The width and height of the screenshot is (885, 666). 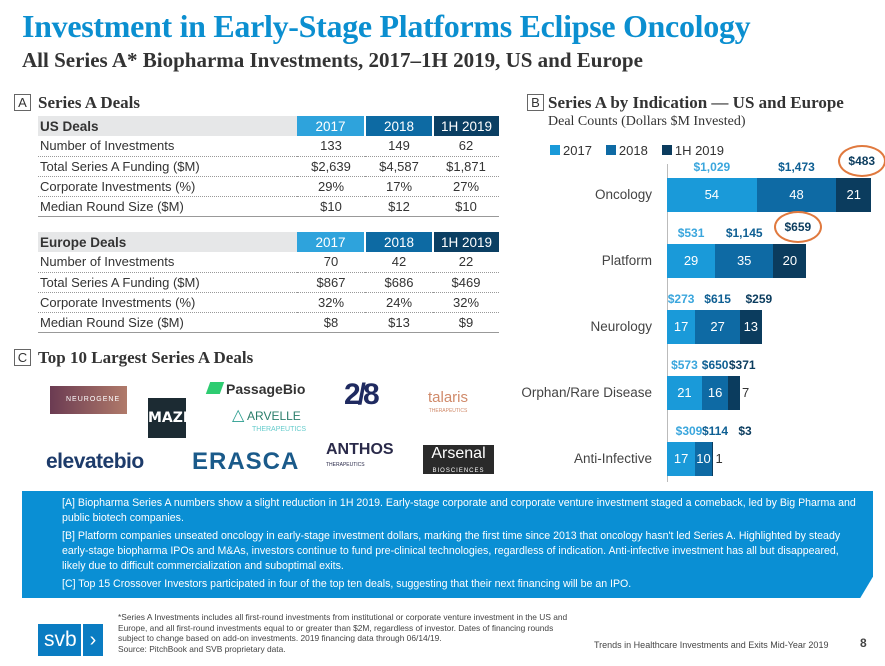 What do you see at coordinates (268, 302) in the screenshot?
I see `table-row: Corporate Investments (%) 32% 24% 32%` at bounding box center [268, 302].